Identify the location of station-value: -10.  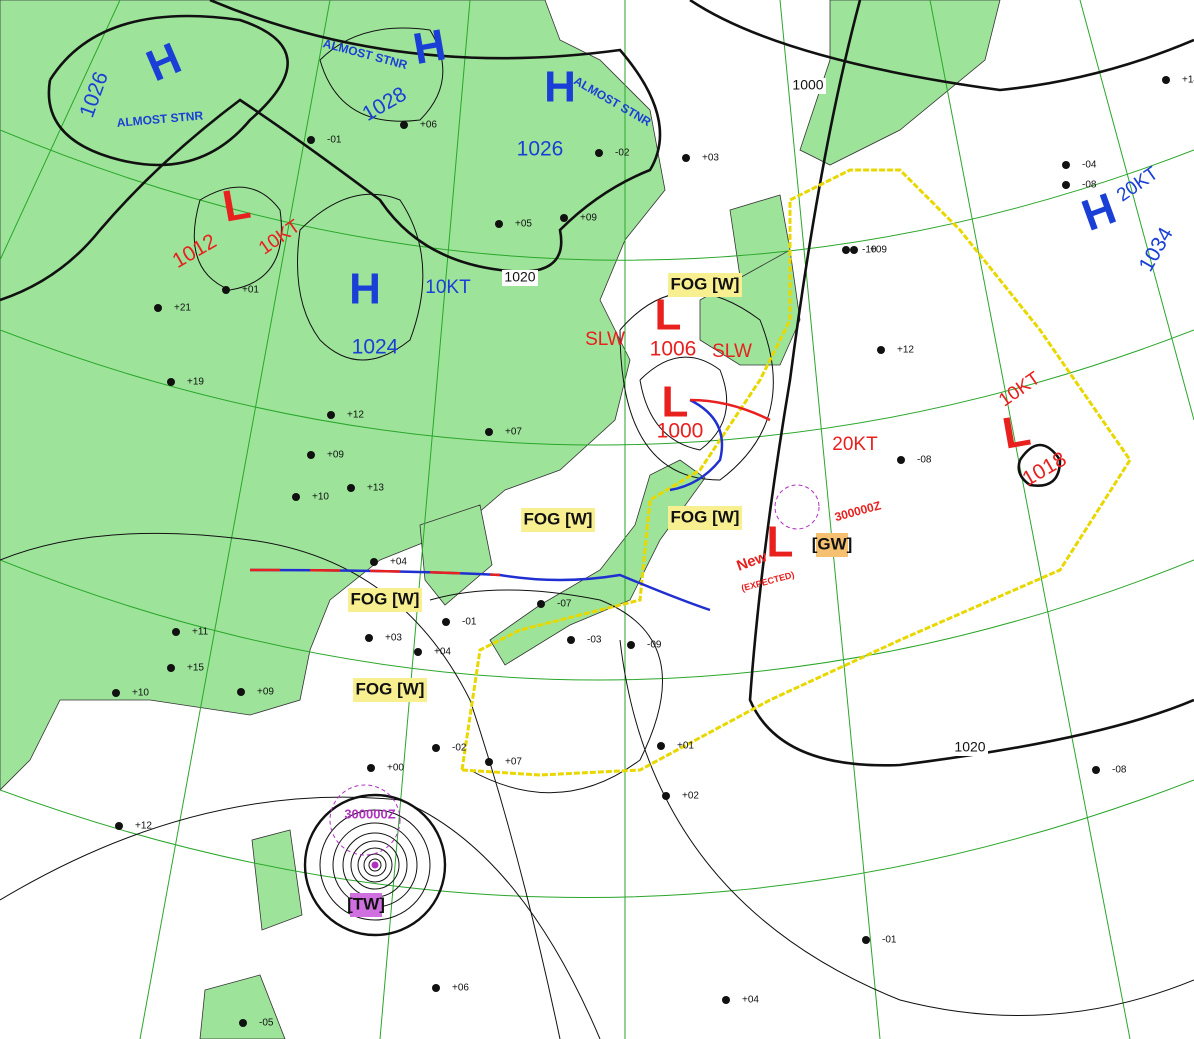
(869, 250).